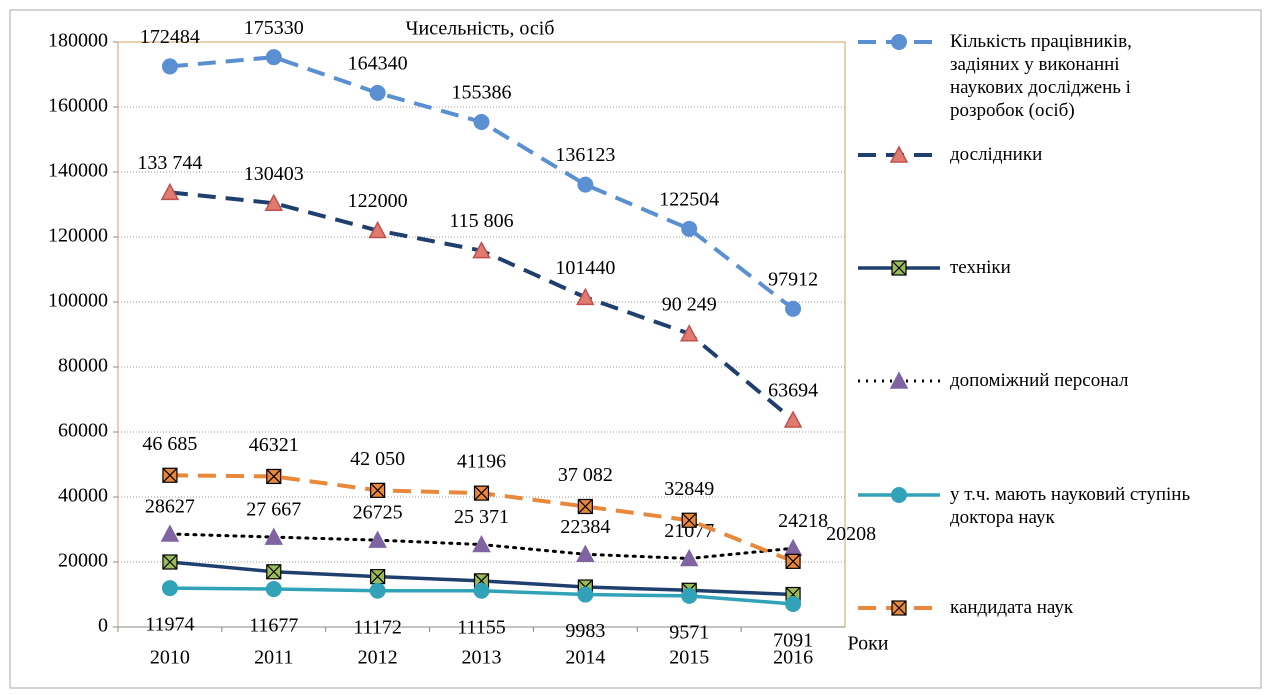 This screenshot has width=1271, height=695. What do you see at coordinates (482, 658) in the screenshot?
I see `x-tick-label: 2013` at bounding box center [482, 658].